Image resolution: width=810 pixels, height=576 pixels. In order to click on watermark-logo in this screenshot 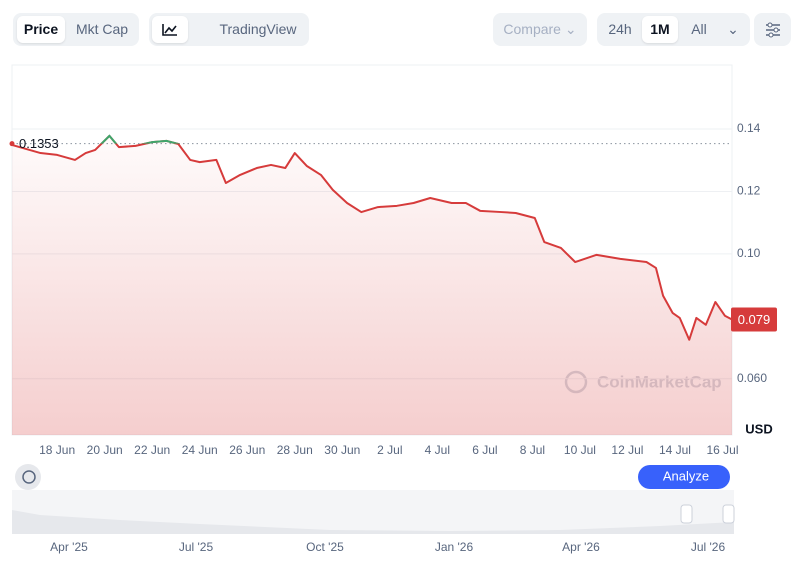, I will do `click(576, 382)`.